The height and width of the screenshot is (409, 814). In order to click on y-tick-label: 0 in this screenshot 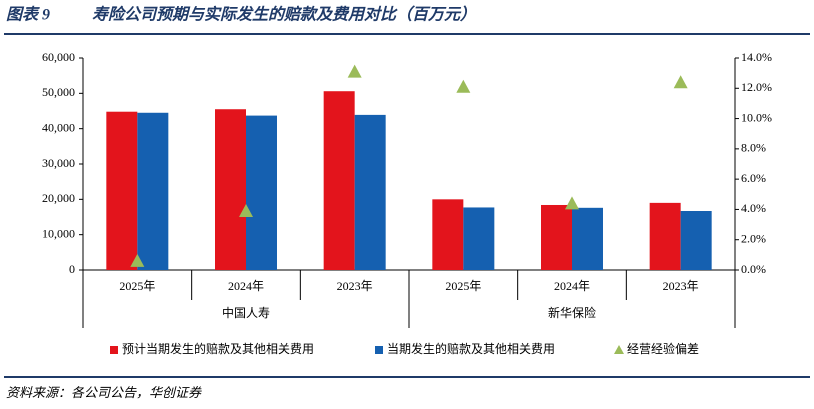, I will do `click(72, 269)`.